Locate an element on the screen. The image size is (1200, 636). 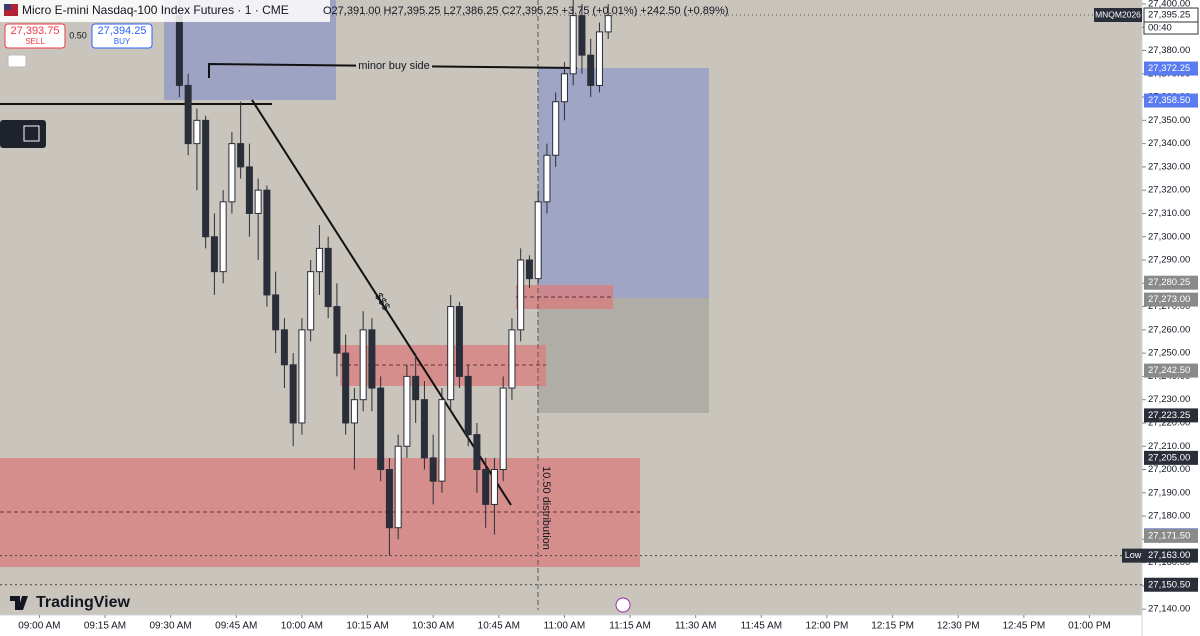
header-bg is located at coordinates (165, 11).